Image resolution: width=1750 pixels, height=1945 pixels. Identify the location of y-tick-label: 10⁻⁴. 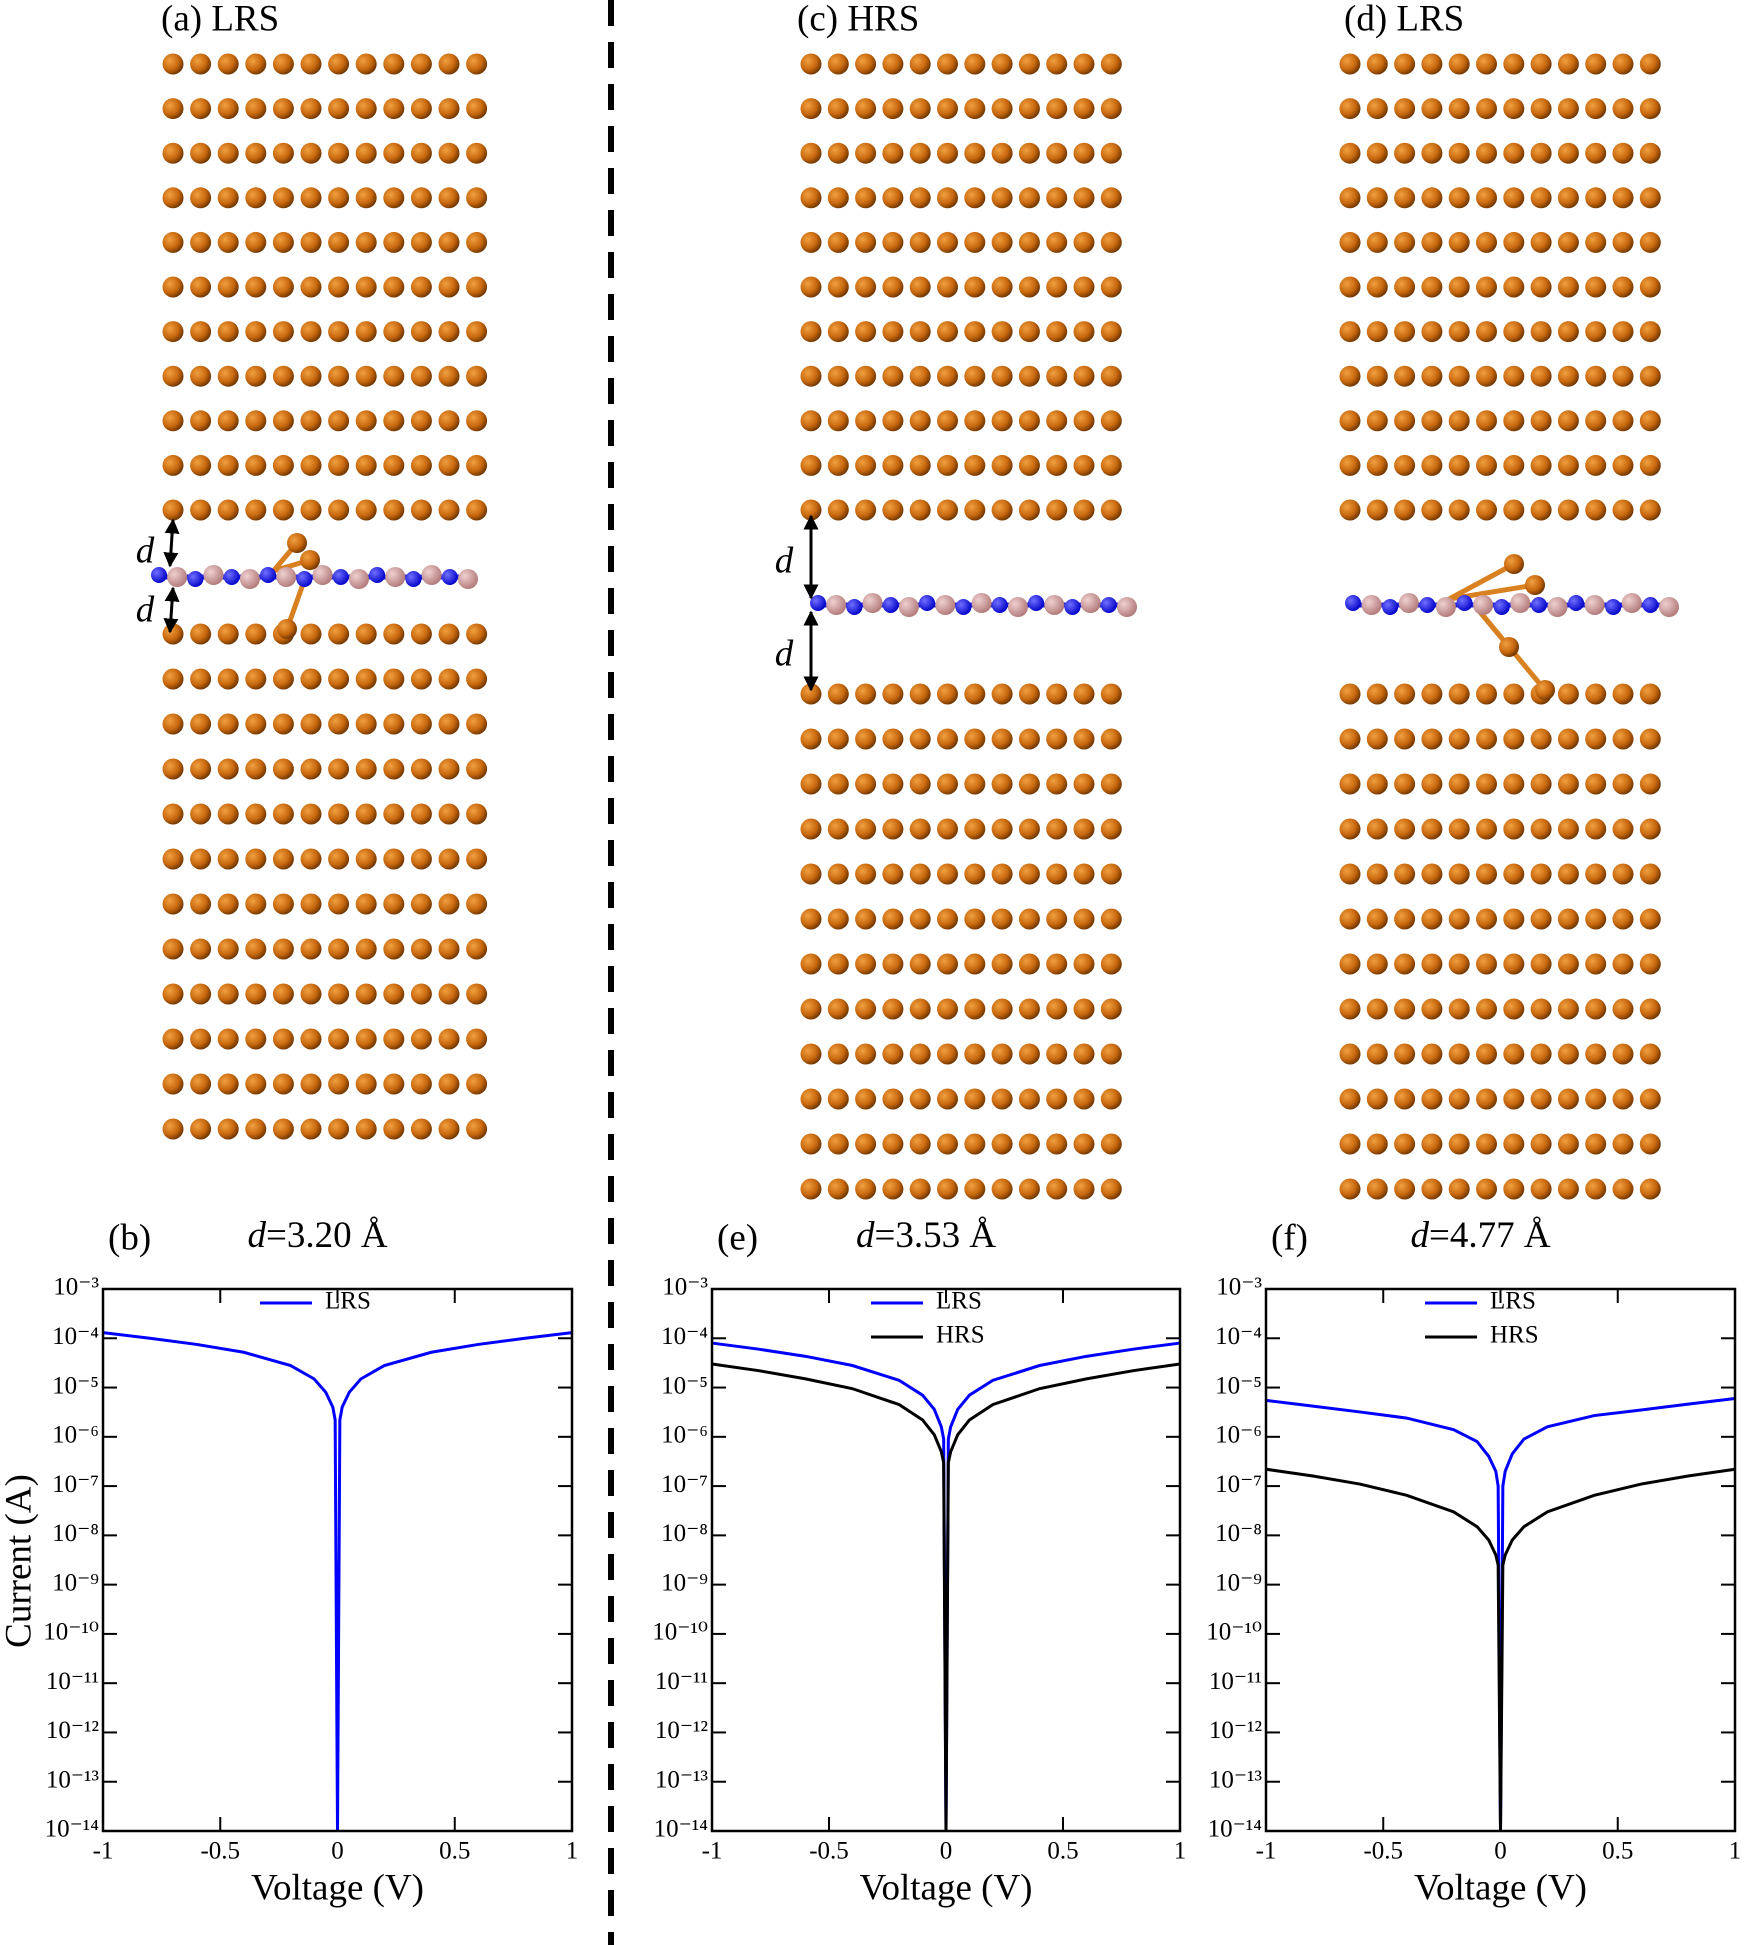
(684, 1336).